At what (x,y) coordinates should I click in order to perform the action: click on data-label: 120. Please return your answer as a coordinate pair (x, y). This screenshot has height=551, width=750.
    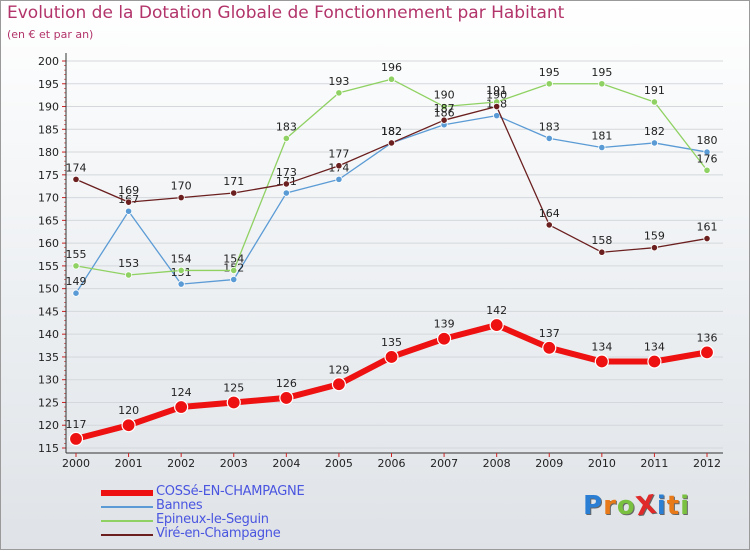
    Looking at the image, I should click on (128, 410).